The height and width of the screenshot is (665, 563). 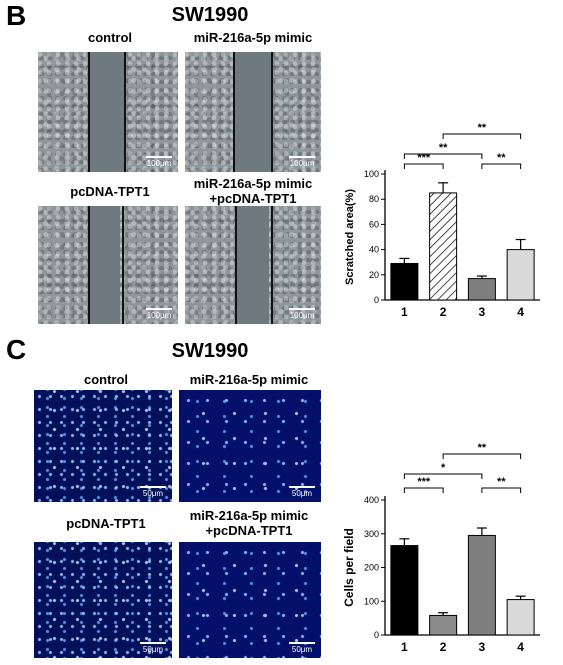 I want to click on panel-c-label-mimic: miR-216a-5p mimic, so click(x=249, y=379).